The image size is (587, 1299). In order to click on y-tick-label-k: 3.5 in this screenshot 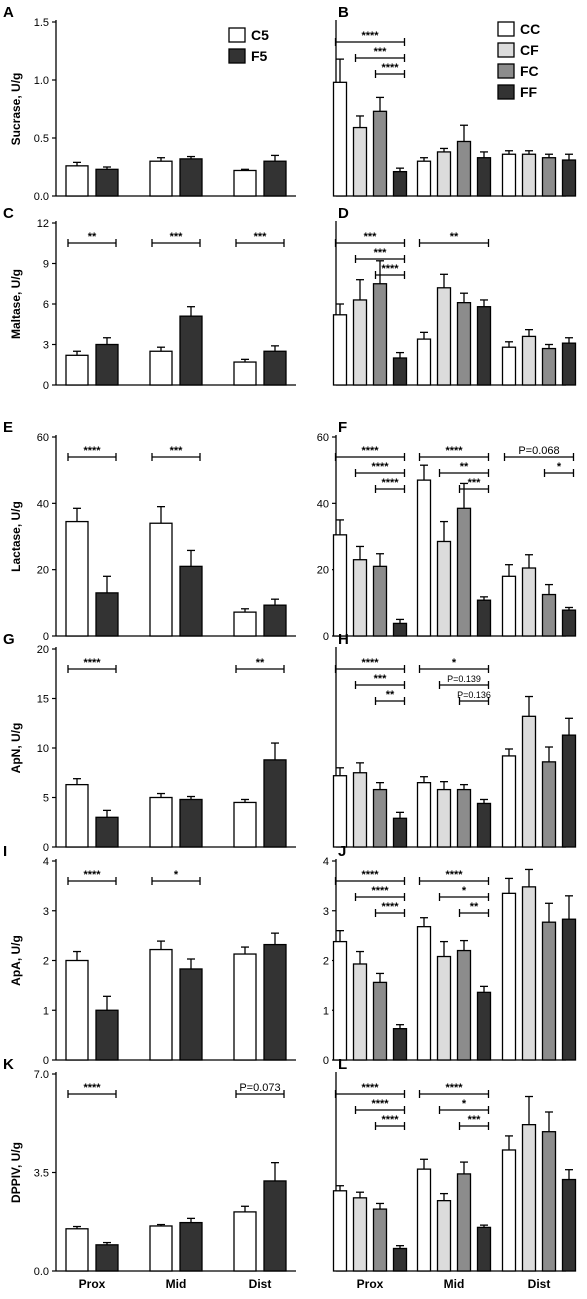, I will do `click(41, 1174)`.